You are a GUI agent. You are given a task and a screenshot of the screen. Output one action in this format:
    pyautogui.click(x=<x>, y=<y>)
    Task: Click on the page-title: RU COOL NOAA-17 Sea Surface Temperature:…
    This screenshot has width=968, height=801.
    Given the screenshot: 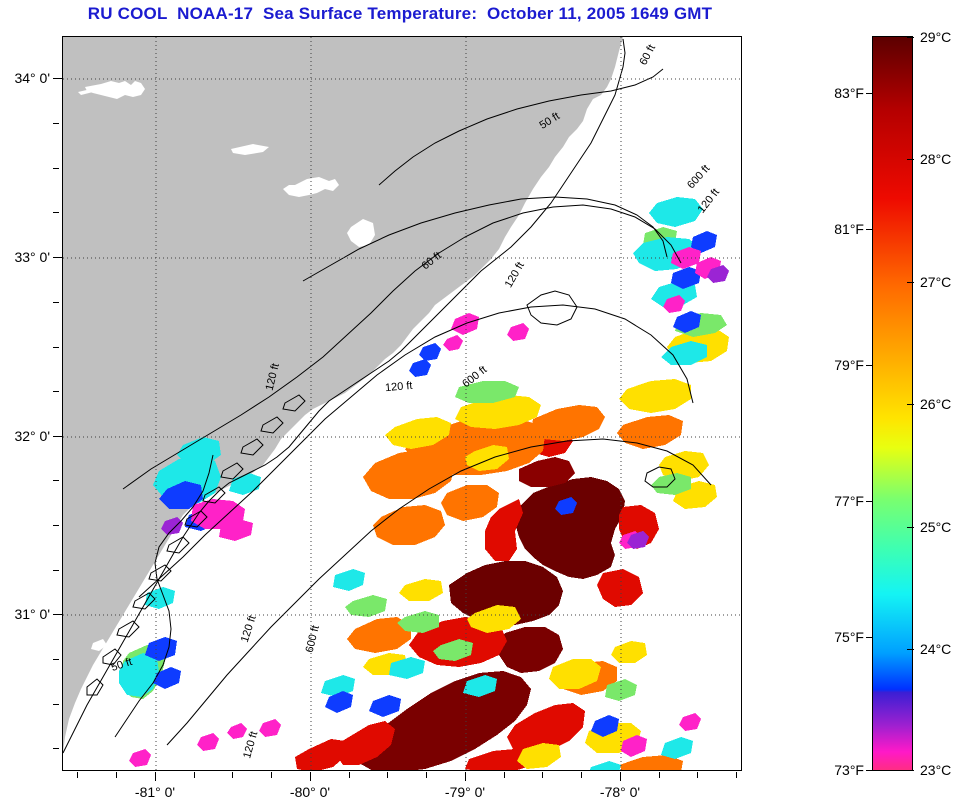 What is the action you would take?
    pyautogui.click(x=400, y=13)
    